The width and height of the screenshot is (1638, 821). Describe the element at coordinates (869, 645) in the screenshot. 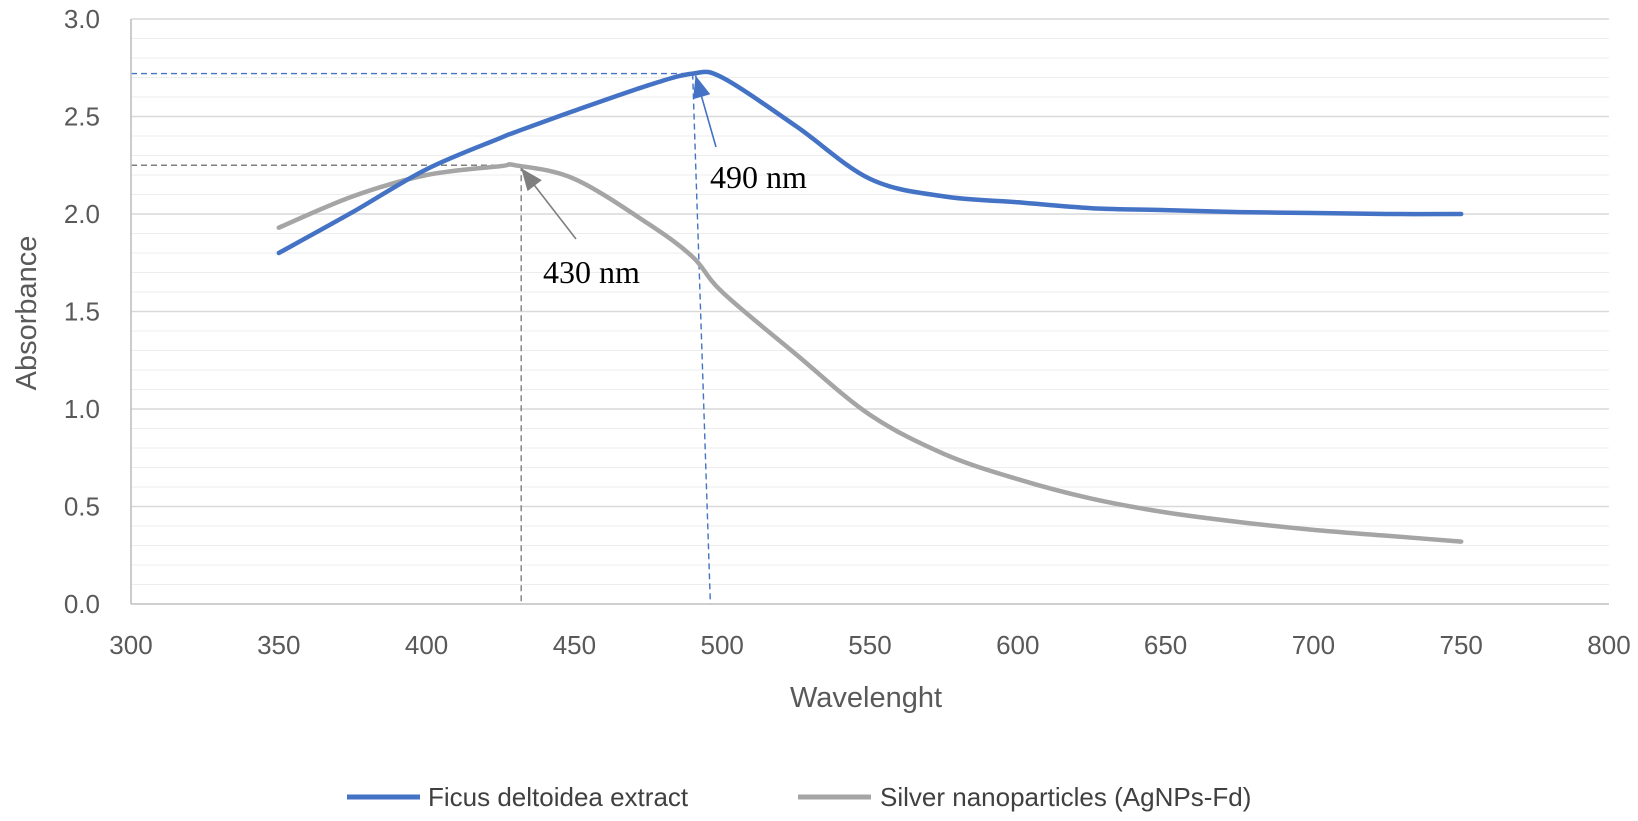

I see `x-tick-label: 550` at that location.